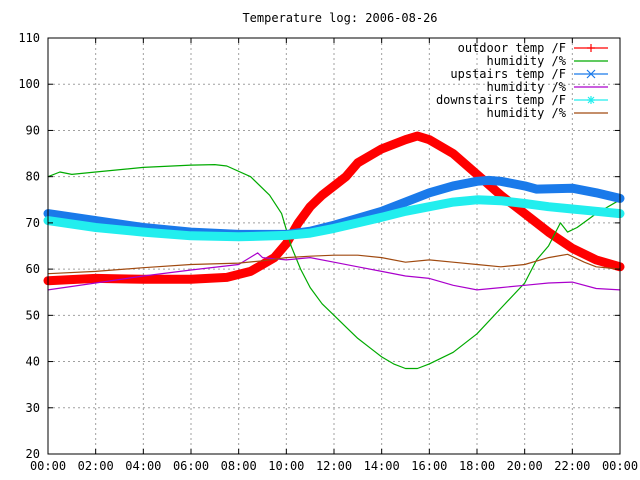 The width and height of the screenshot is (640, 480). What do you see at coordinates (501, 100) in the screenshot?
I see `legend-label: downstairs temp /F` at bounding box center [501, 100].